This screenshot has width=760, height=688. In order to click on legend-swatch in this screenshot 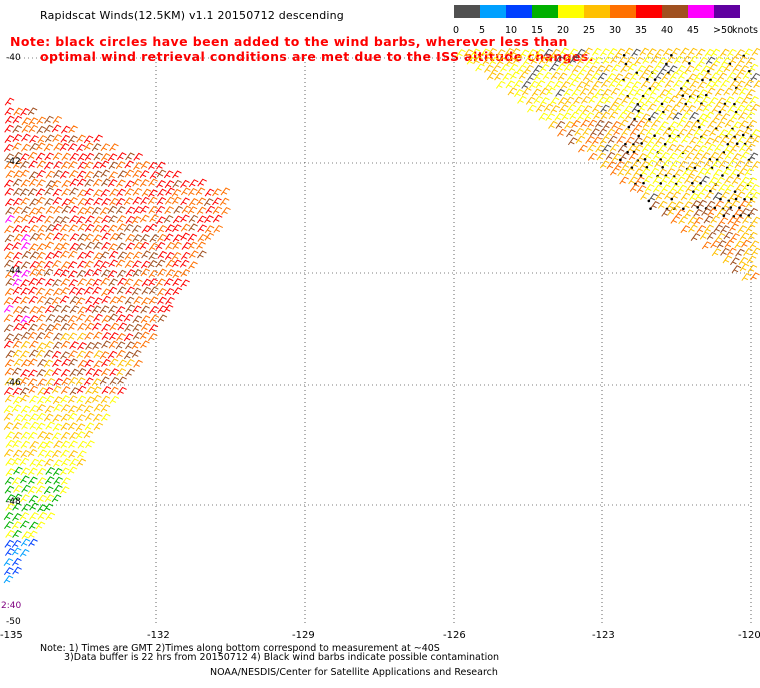, I will do `click(597, 11)`.